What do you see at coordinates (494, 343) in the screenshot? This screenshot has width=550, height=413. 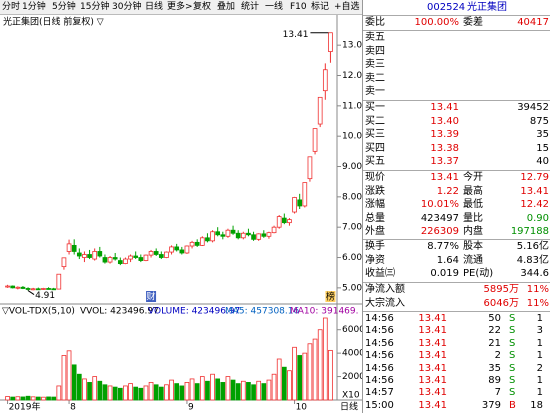 I see `tick-volume: 21` at bounding box center [494, 343].